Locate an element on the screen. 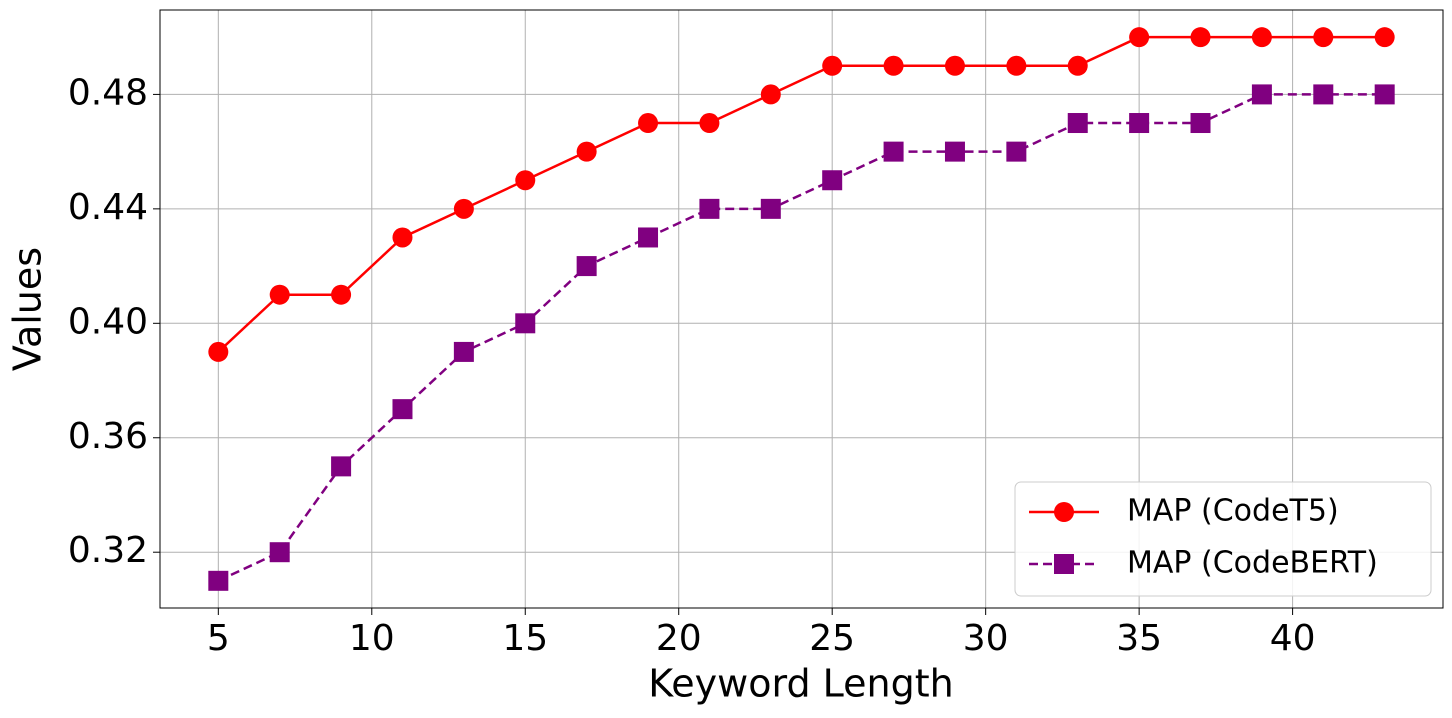  x-tick-label: 25 is located at coordinates (832, 638).